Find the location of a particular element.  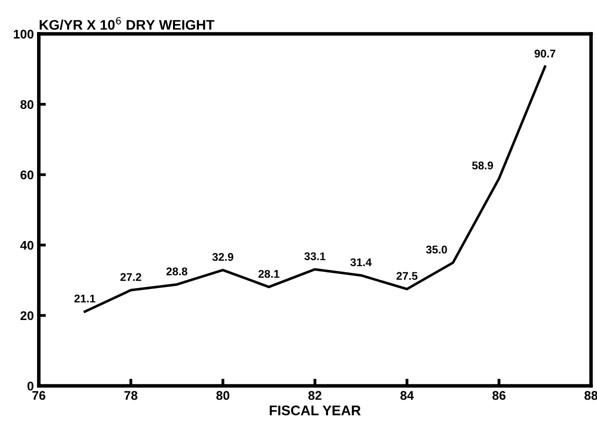

chart-title: KG/YR X 10$^{6}$ DRY WEIGHT is located at coordinates (127, 23).